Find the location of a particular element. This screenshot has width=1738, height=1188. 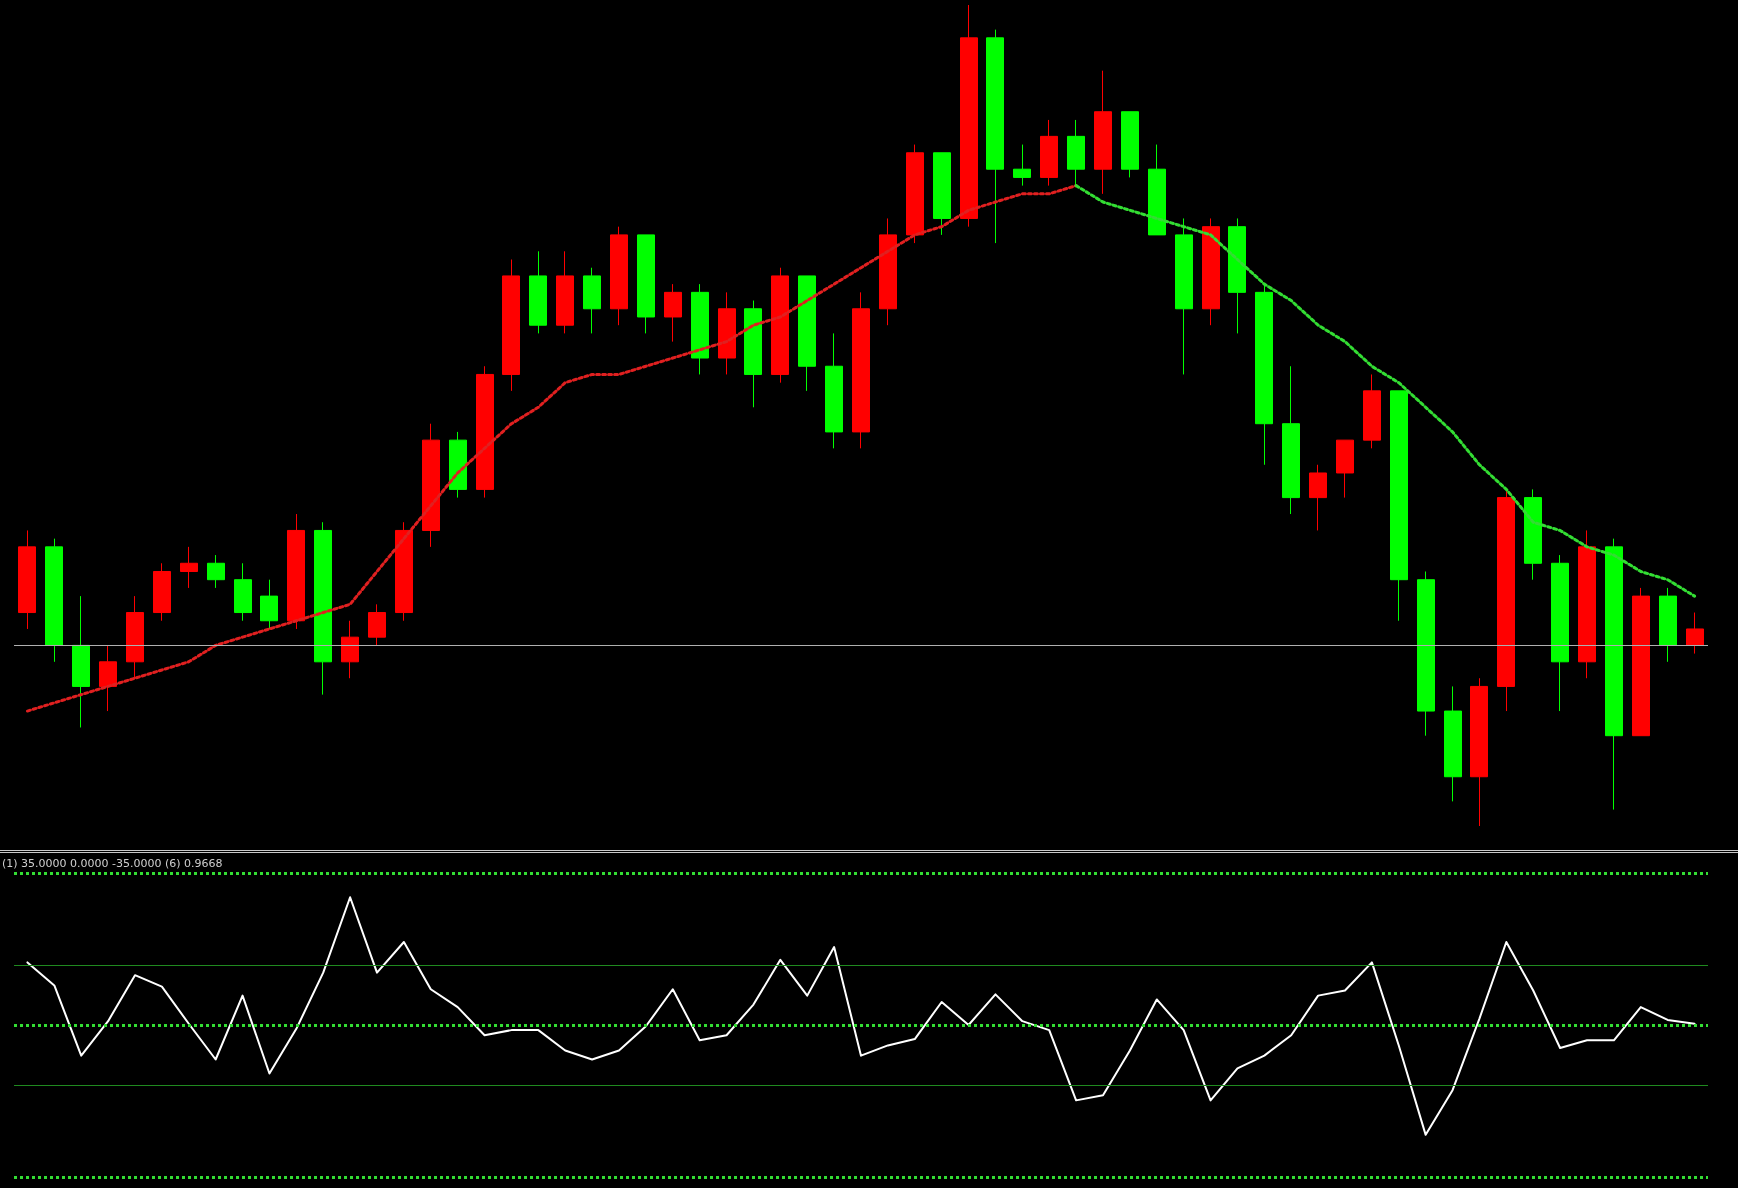

text: (1) 35.0000 0.0000 -35.0000 (6) 0.9668 is located at coordinates (112, 863).